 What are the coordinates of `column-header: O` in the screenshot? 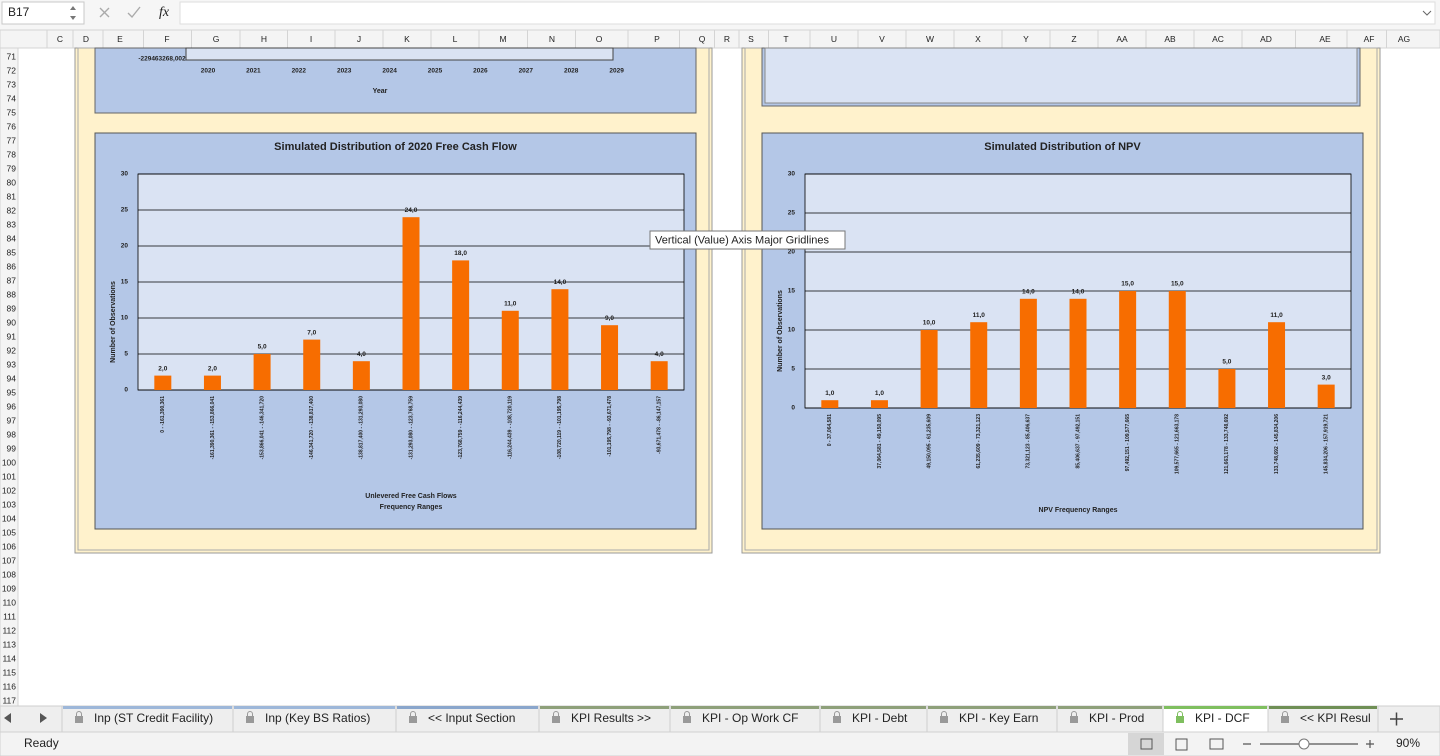 It's located at (599, 39).